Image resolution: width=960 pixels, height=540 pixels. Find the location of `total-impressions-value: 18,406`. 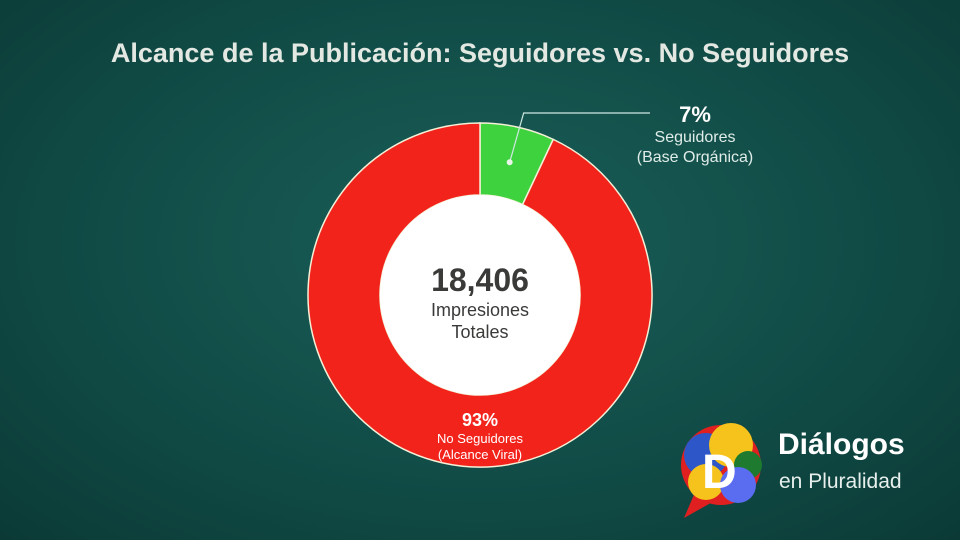

total-impressions-value: 18,406 is located at coordinates (480, 280).